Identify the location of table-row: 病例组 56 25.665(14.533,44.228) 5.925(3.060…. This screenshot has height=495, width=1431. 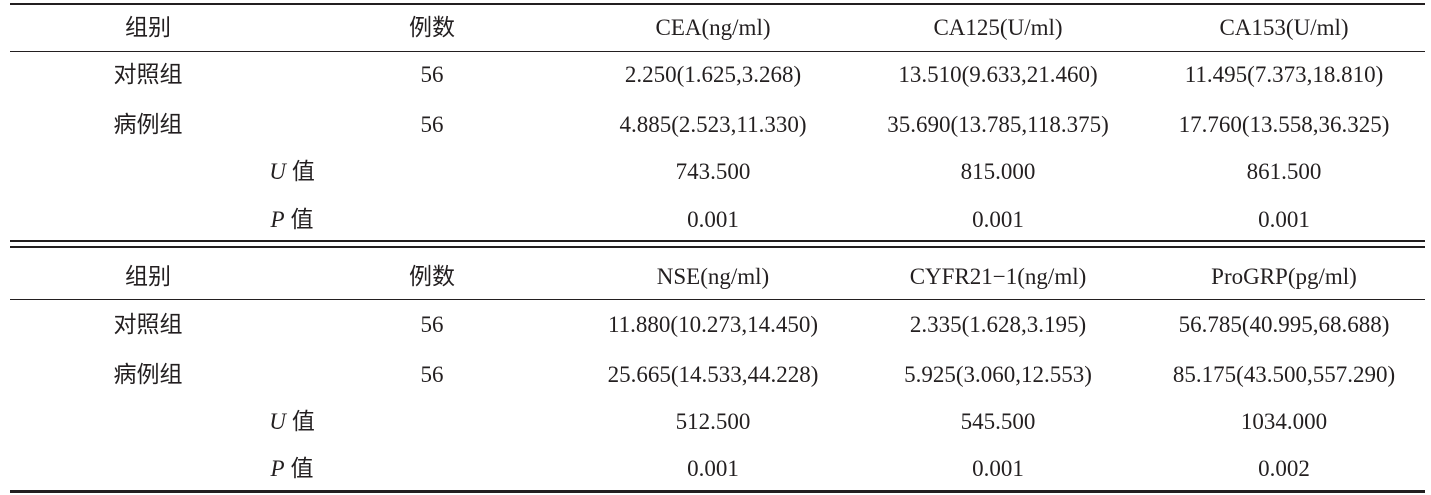
(715, 375).